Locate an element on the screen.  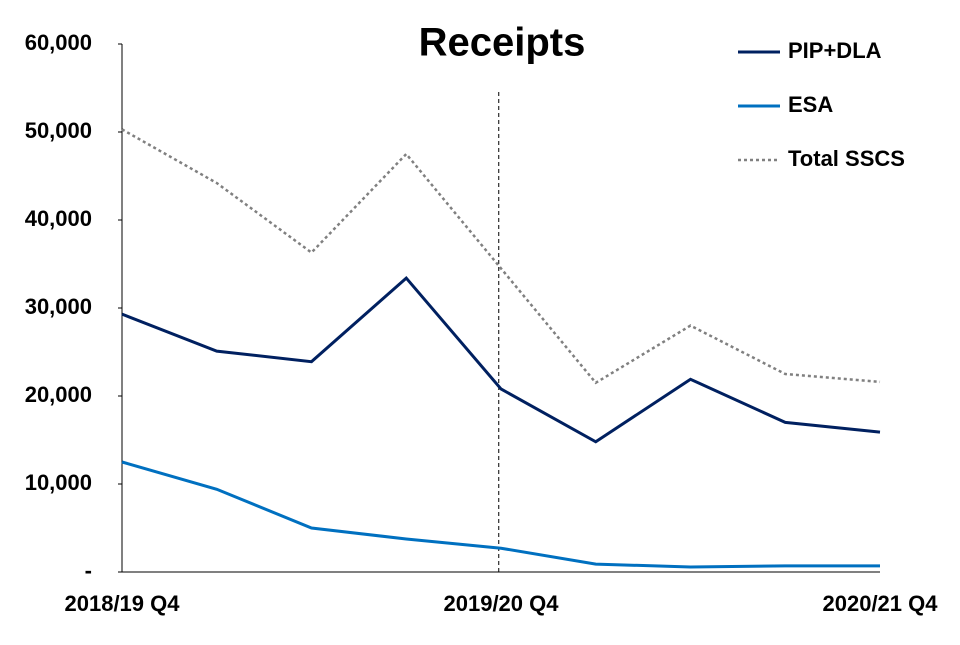
y-tick-label: 10,000 is located at coordinates (58, 482).